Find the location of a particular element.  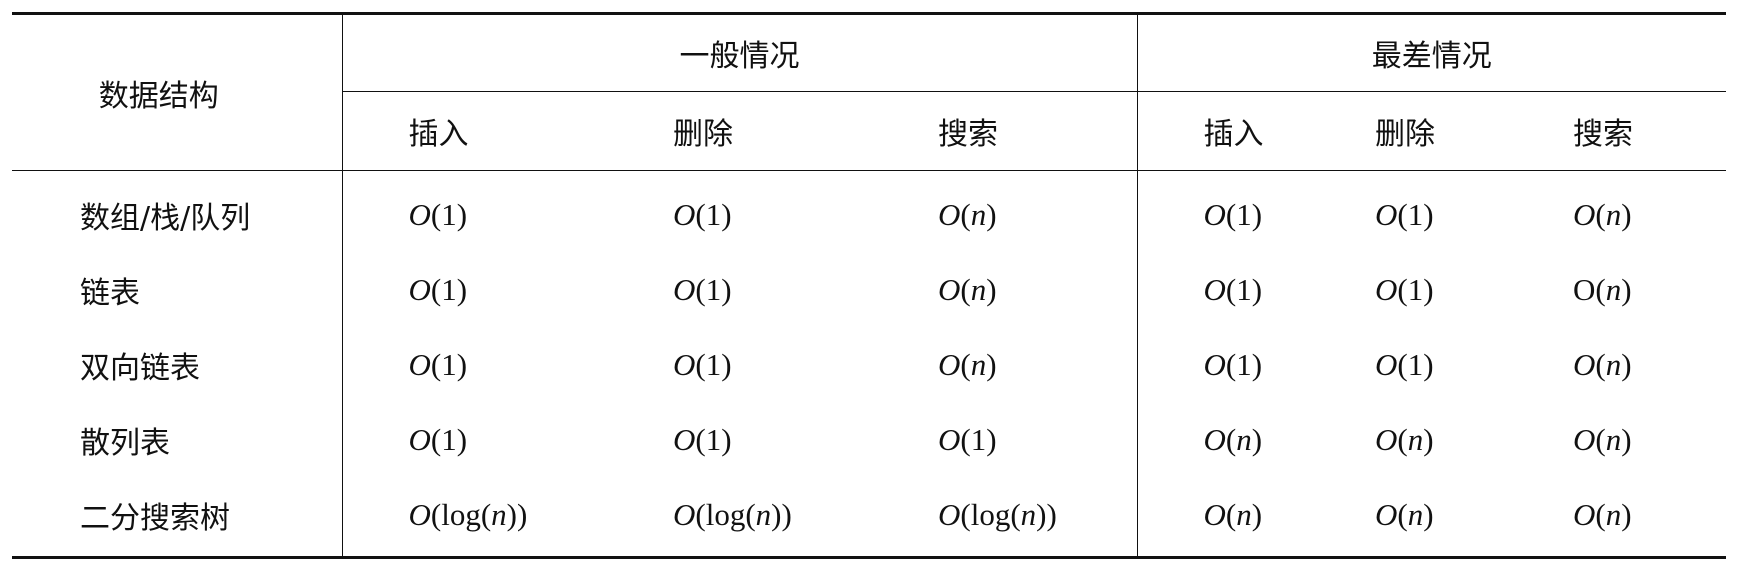

column-header-worst-insert: 插入 is located at coordinates (1235, 131).